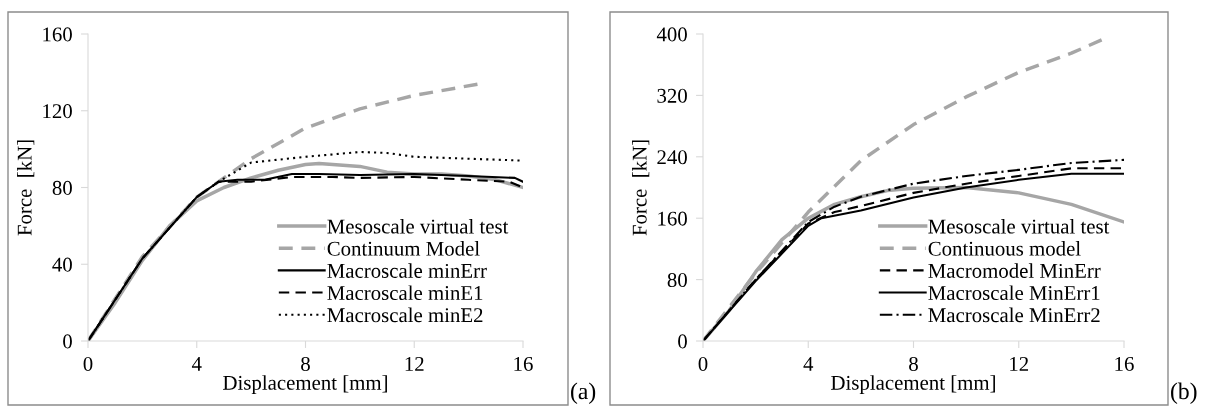 This screenshot has height=409, width=1216. What do you see at coordinates (672, 95) in the screenshot?
I see `y-tick-label: 320` at bounding box center [672, 95].